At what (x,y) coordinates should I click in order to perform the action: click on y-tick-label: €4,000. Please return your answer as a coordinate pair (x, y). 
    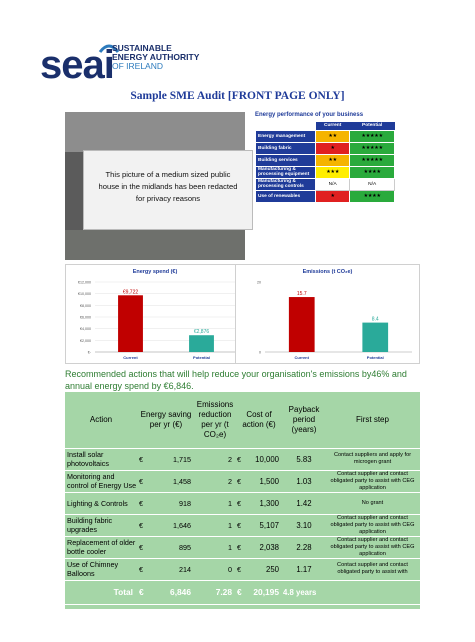
    Looking at the image, I should click on (85, 329).